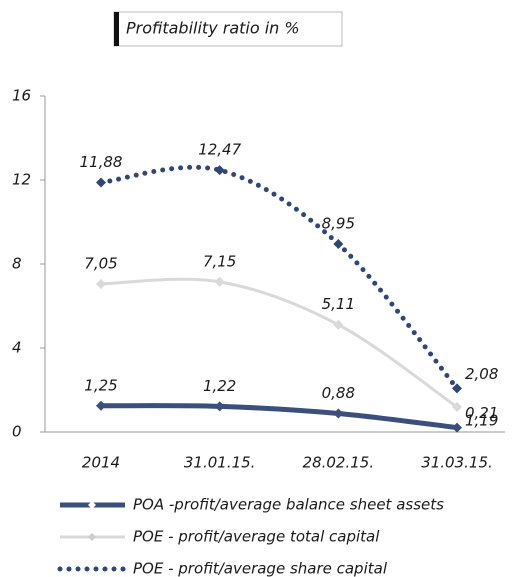  What do you see at coordinates (481, 413) in the screenshot?
I see `data-label: 0,21` at bounding box center [481, 413].